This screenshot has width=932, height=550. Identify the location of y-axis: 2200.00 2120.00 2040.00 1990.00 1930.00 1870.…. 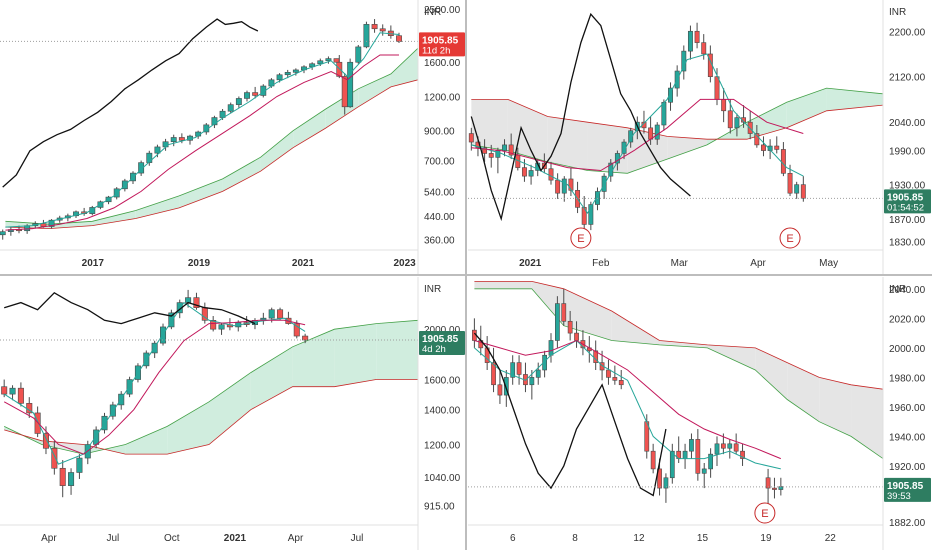
(907, 127).